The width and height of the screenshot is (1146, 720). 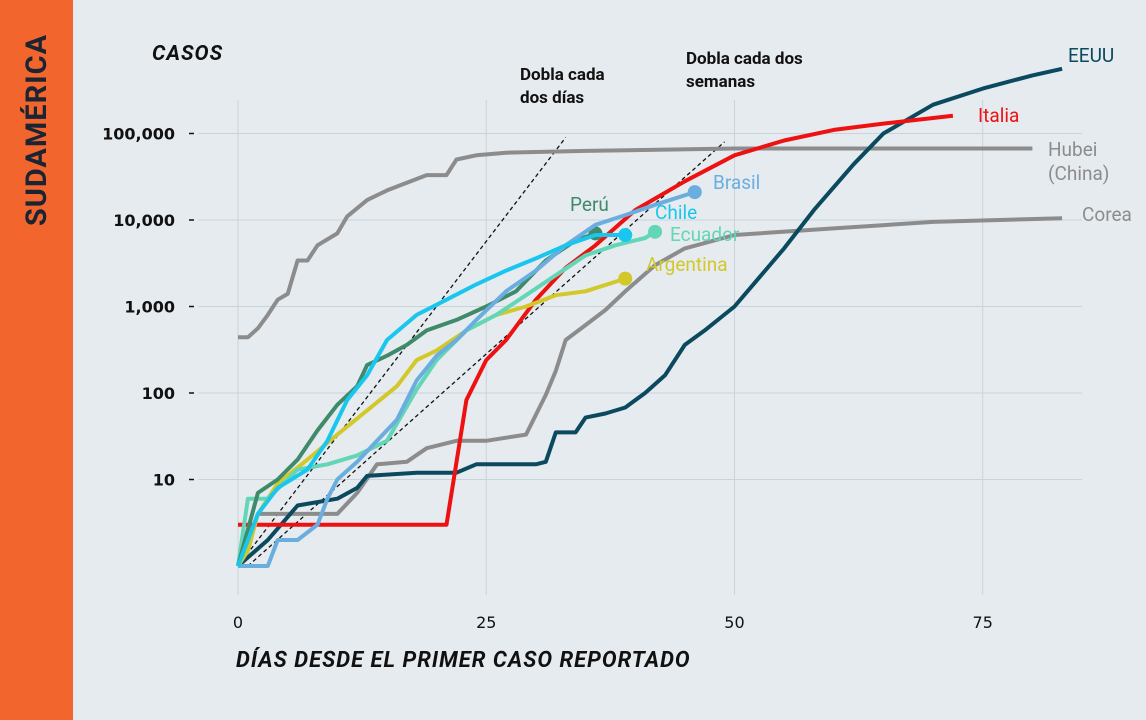 What do you see at coordinates (734, 622) in the screenshot?
I see `x-tick-label: 50` at bounding box center [734, 622].